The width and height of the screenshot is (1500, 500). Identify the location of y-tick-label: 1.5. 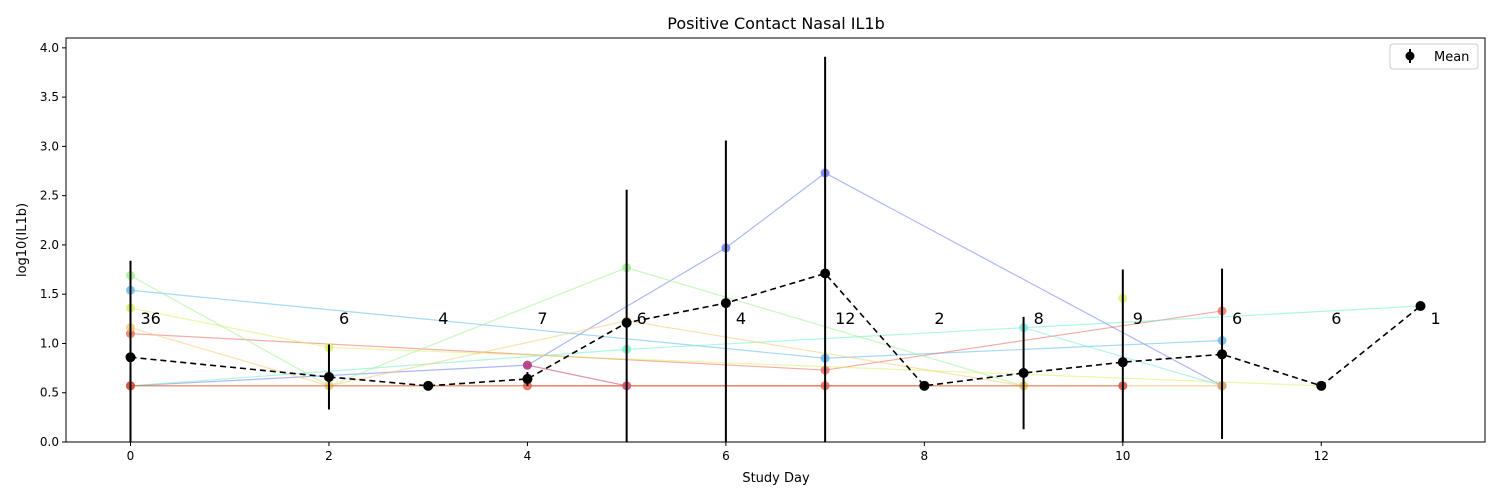
(49, 294).